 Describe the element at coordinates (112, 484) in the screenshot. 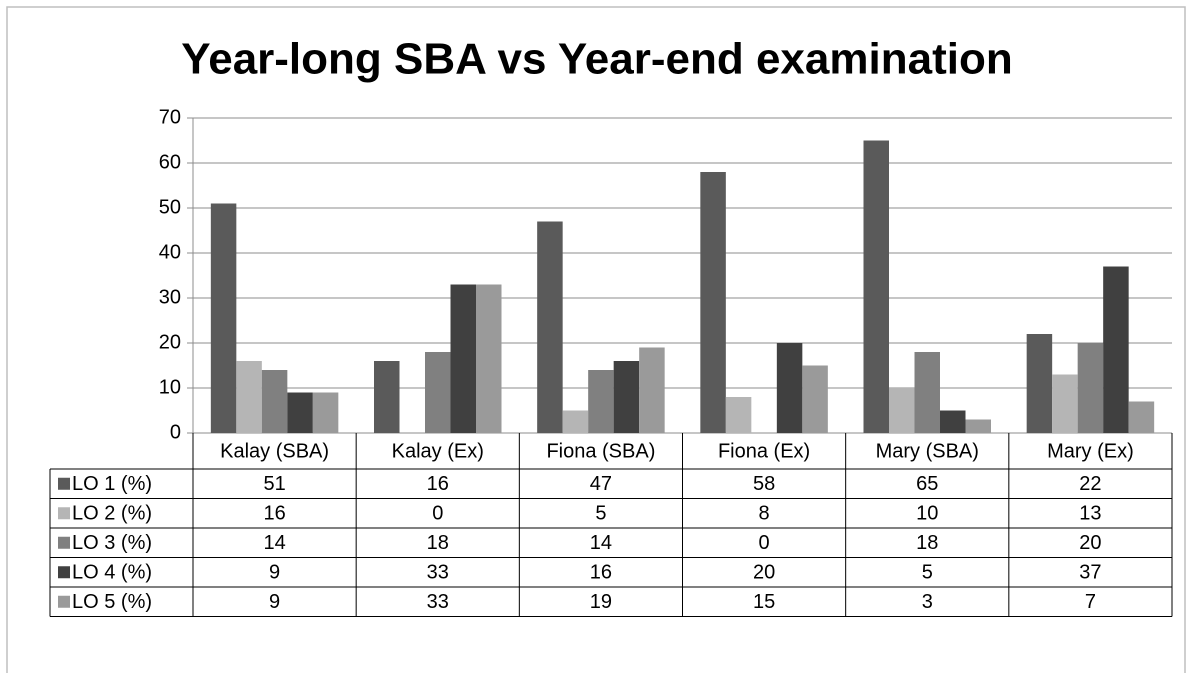

I see `legend-label: LO 1 (%)` at that location.